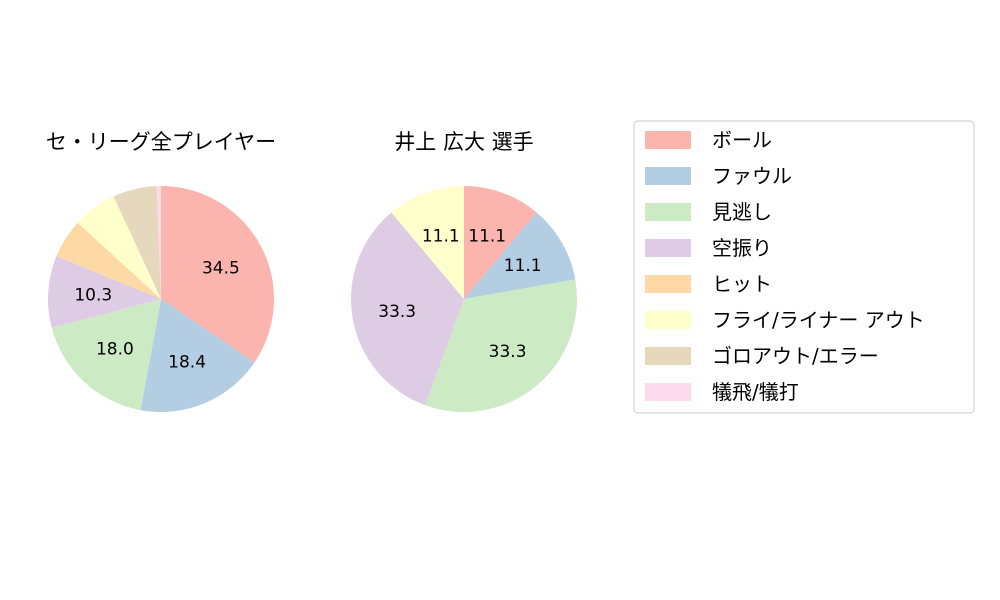 The height and width of the screenshot is (600, 1000). I want to click on legend-label: ゴロアウト/エラー, so click(795, 356).